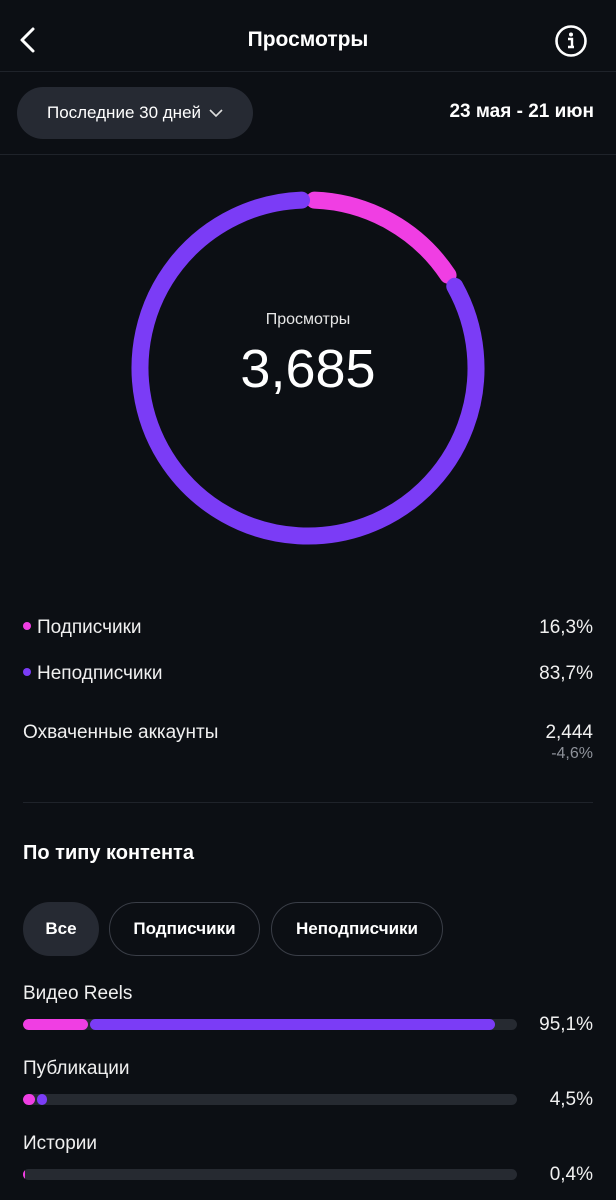  What do you see at coordinates (124, 112) in the screenshot?
I see `period-label: Последние 30 дней` at bounding box center [124, 112].